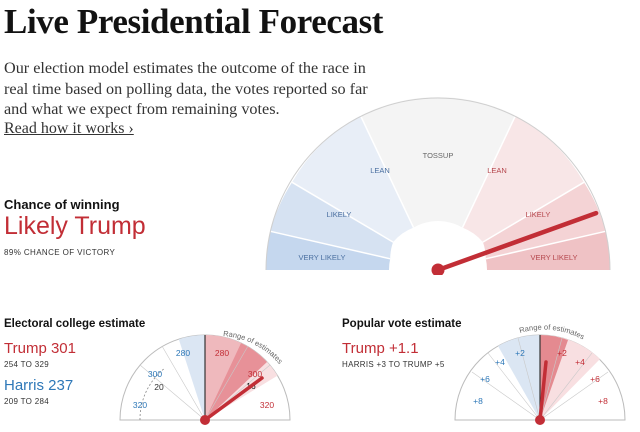 This screenshot has height=432, width=640. What do you see at coordinates (62, 204) in the screenshot?
I see `chance-label: Chance of winning` at bounding box center [62, 204].